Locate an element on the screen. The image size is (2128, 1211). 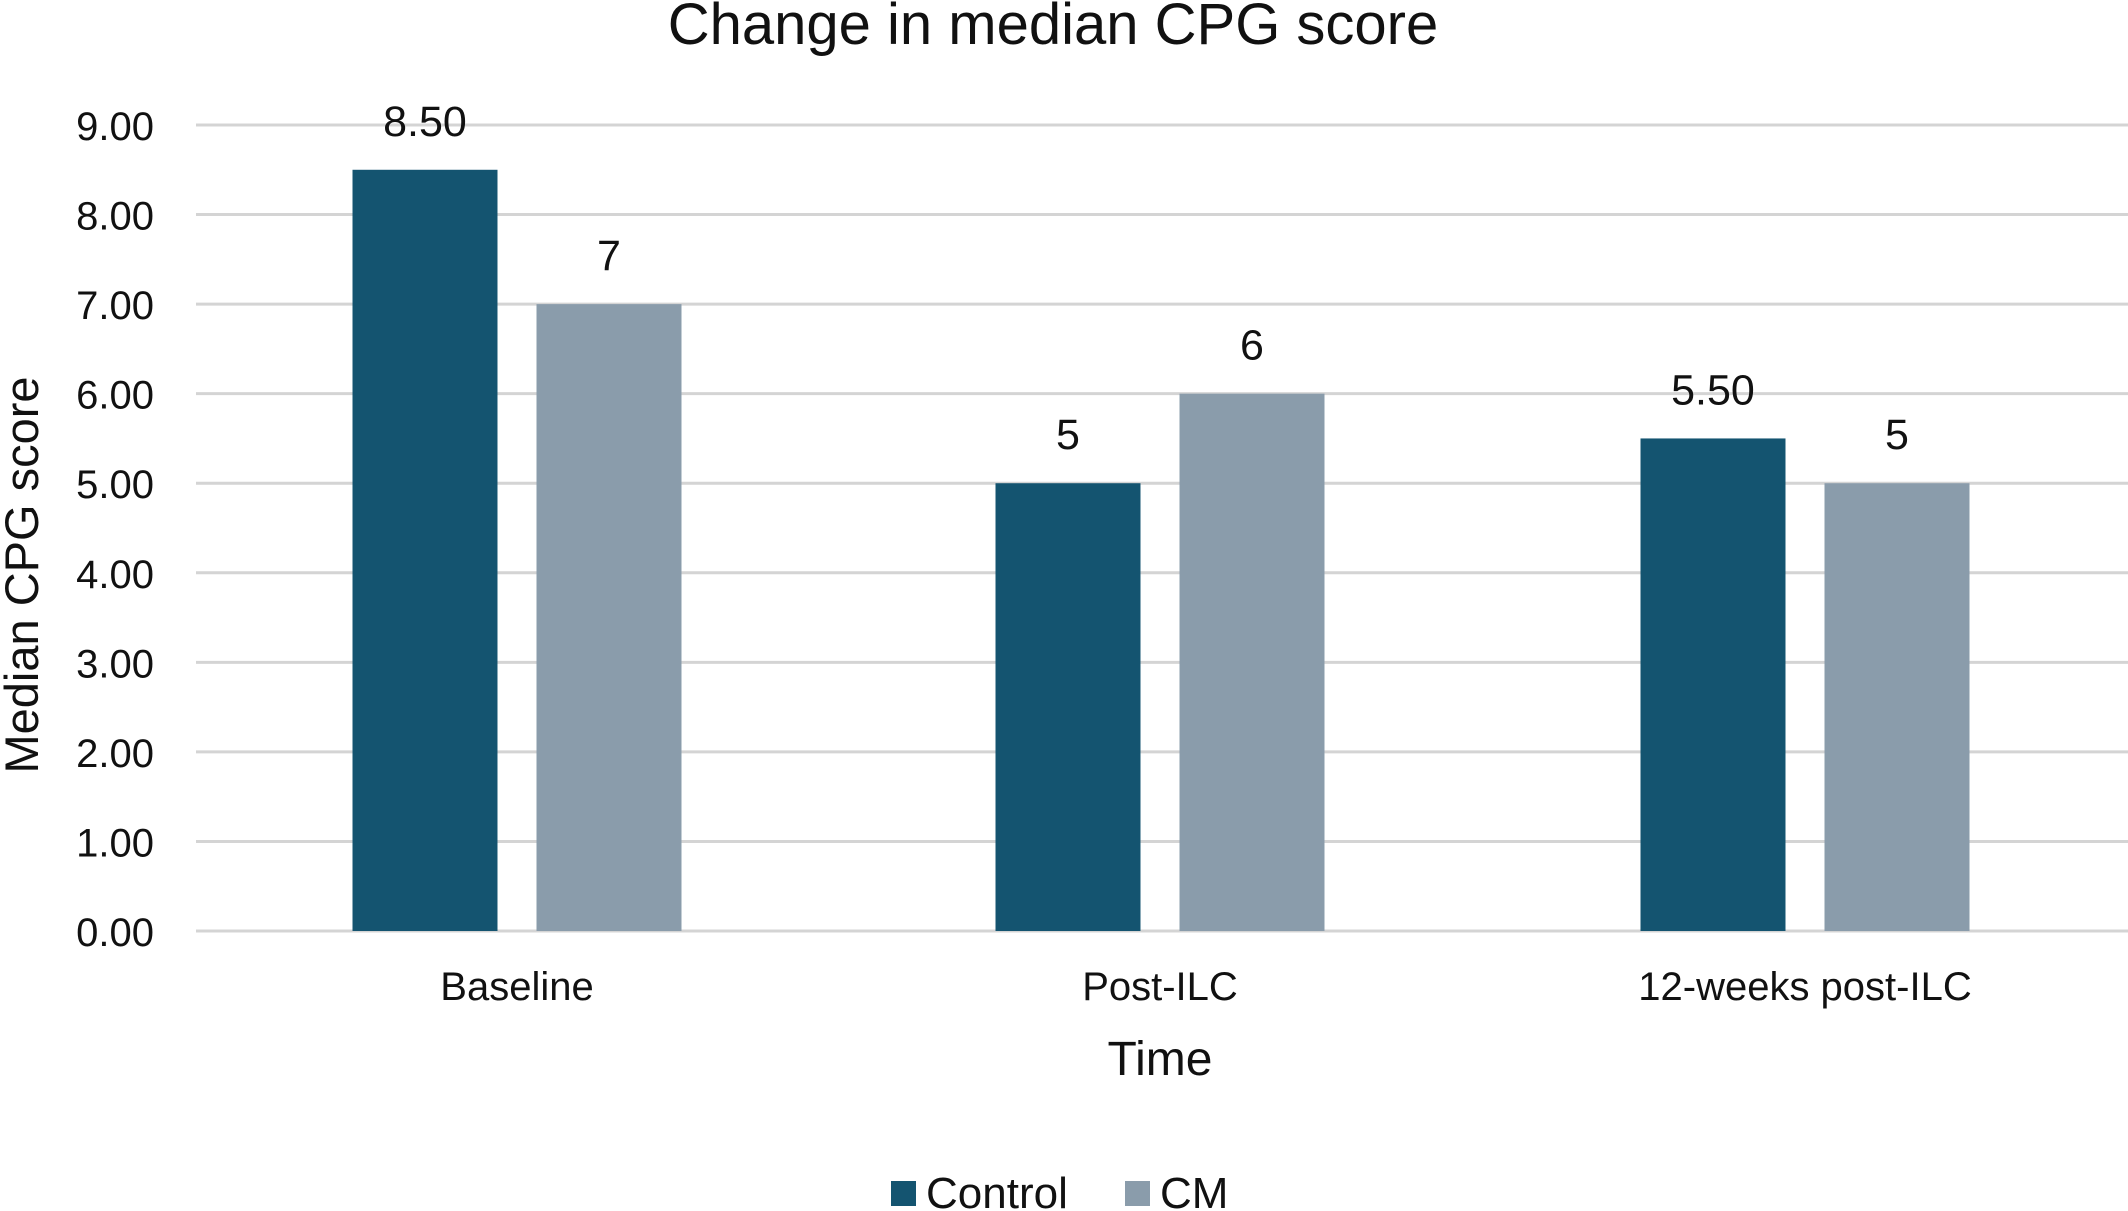
x-tick-label: Baseline is located at coordinates (516, 987).